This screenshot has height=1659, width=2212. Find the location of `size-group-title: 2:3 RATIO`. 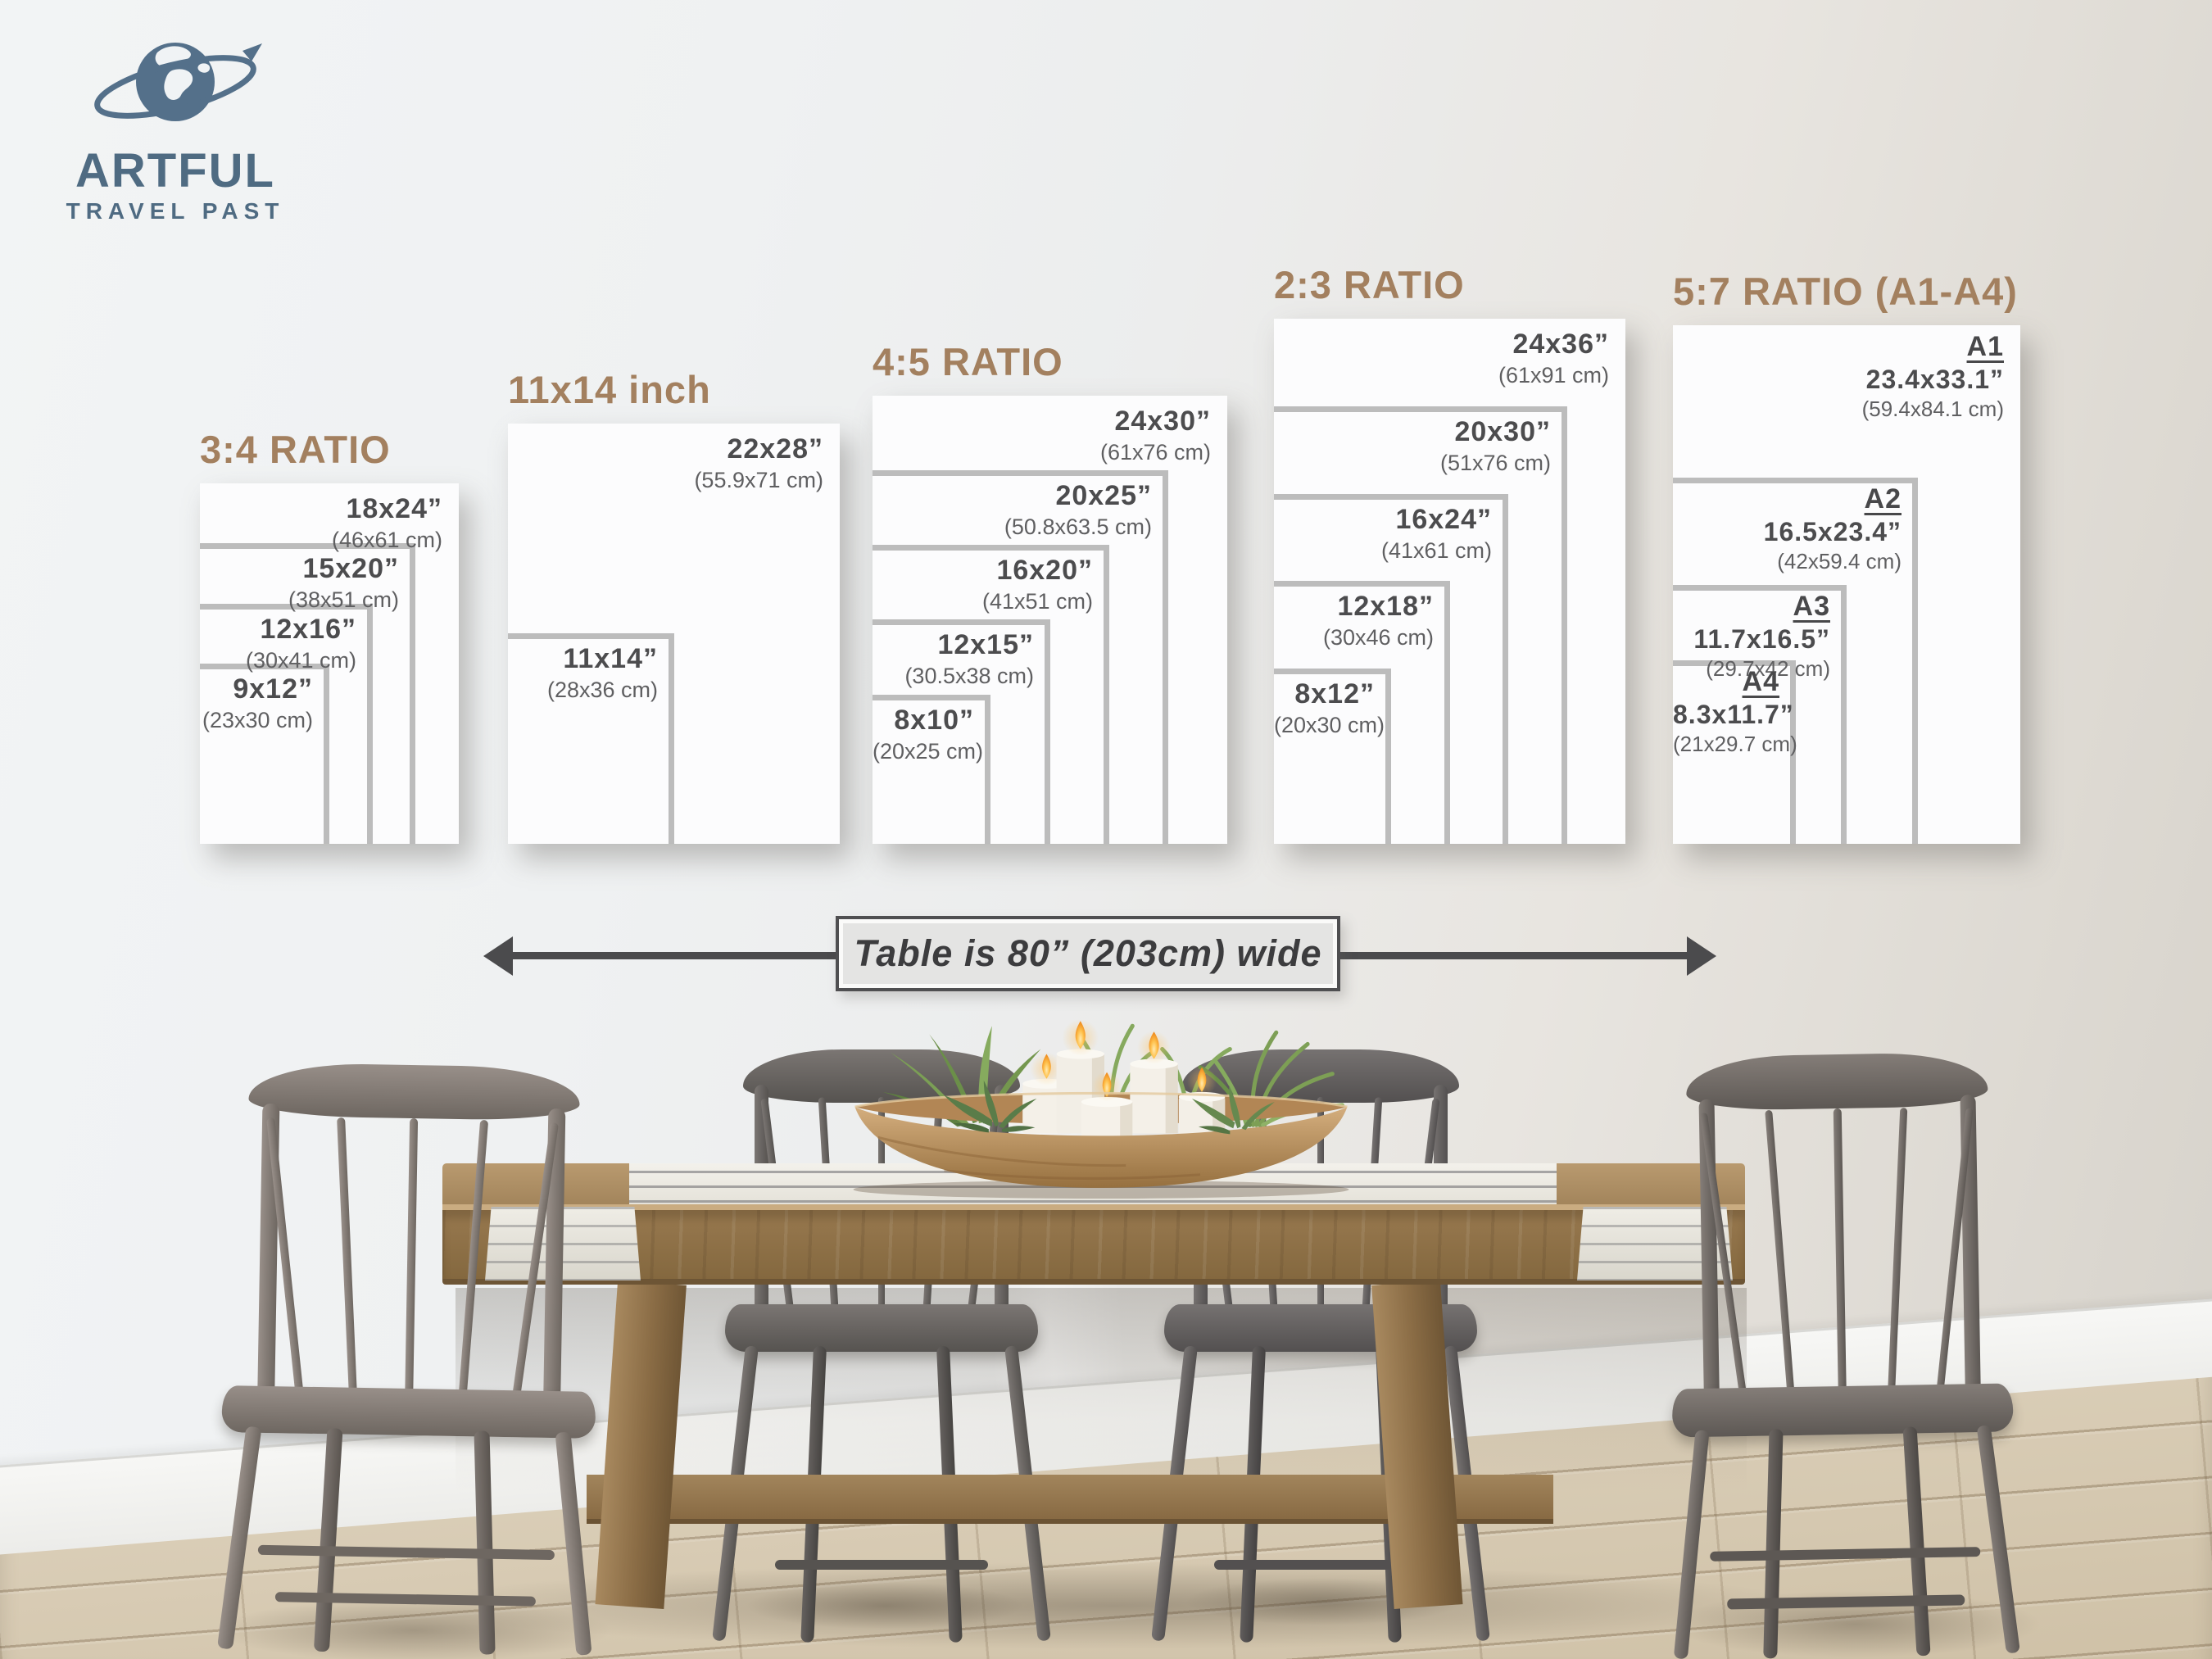

size-group-title: 2:3 RATIO is located at coordinates (1369, 284).